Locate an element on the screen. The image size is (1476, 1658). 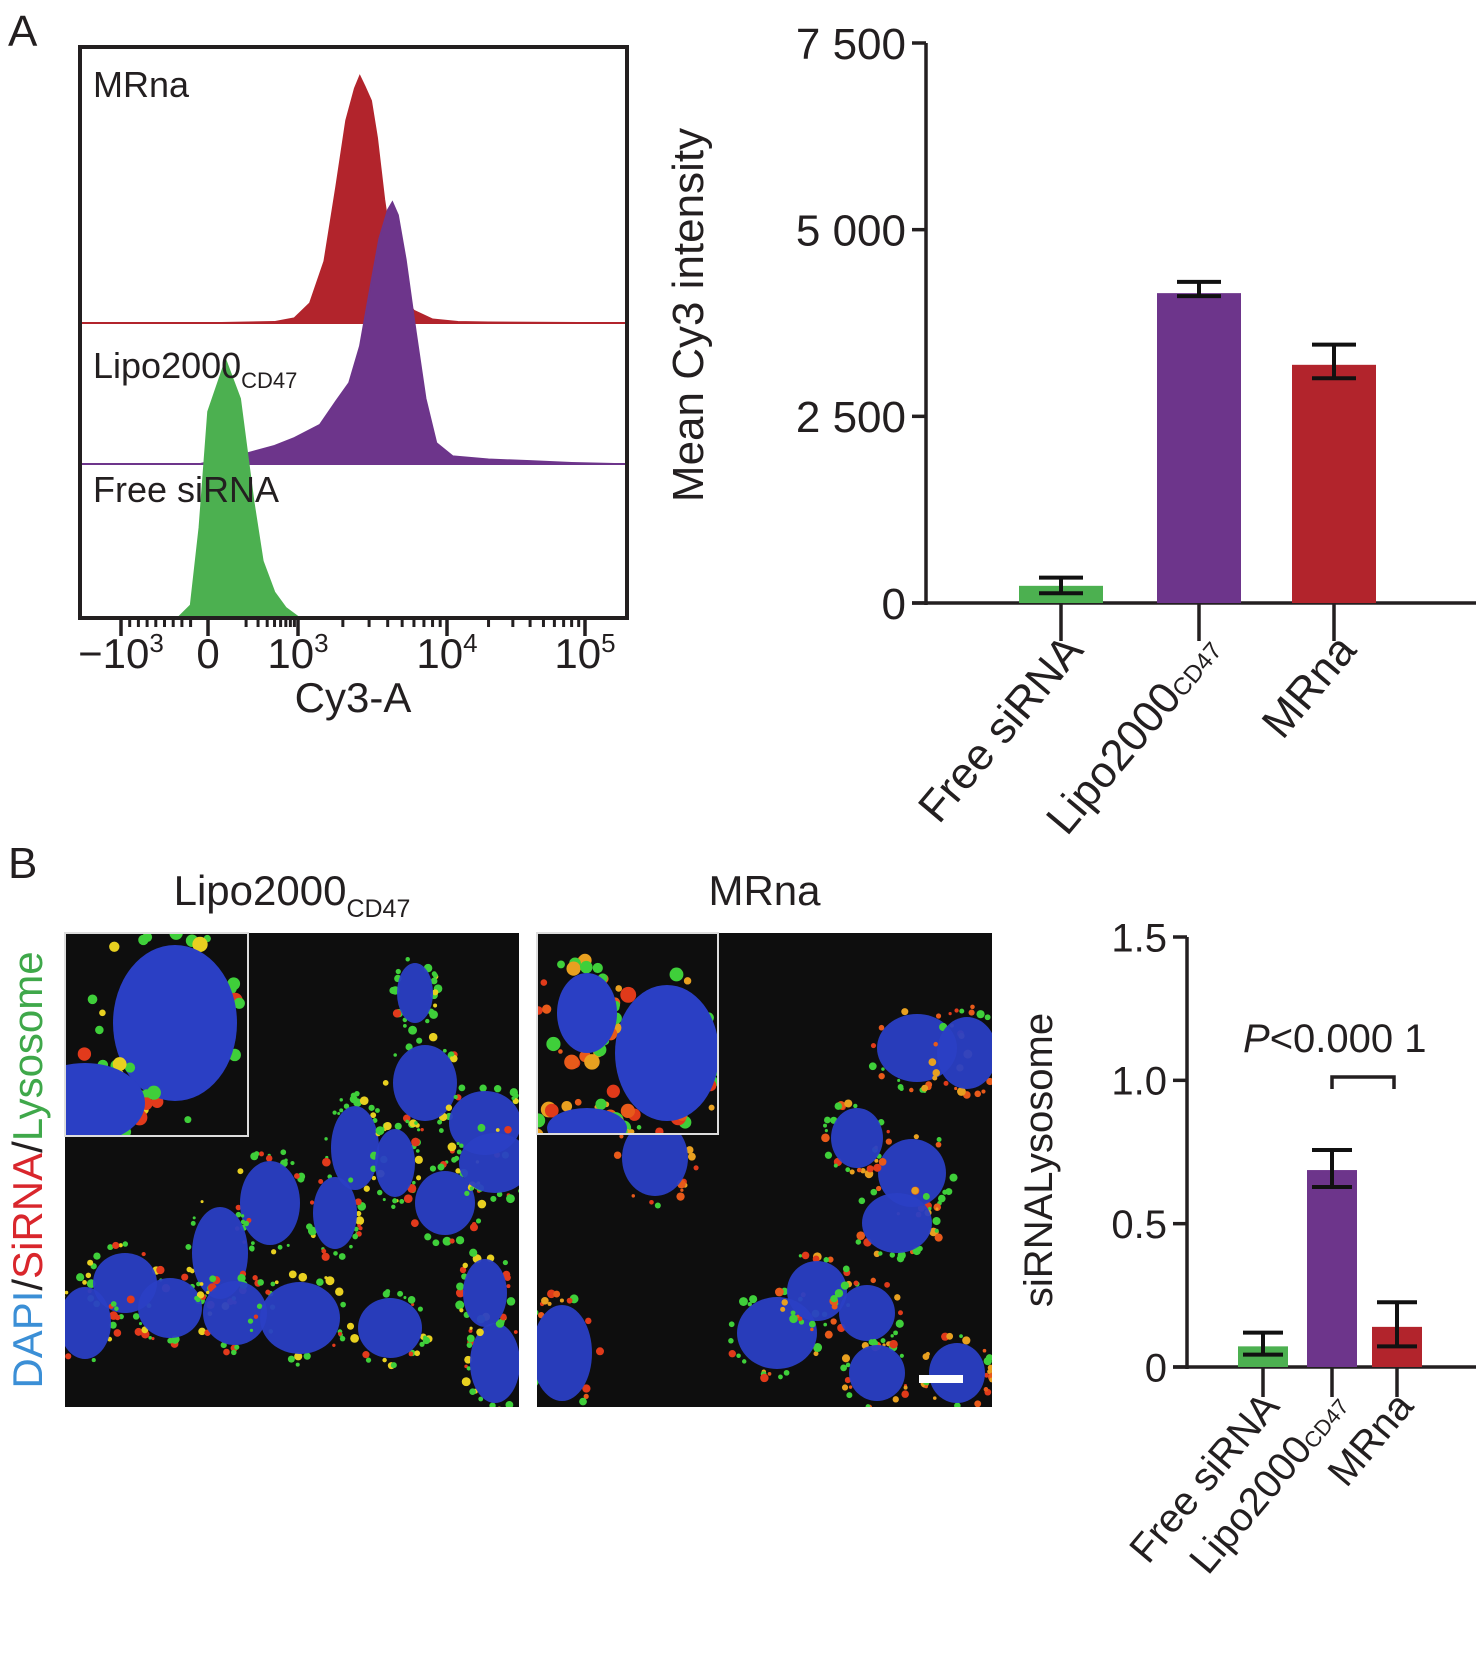
tick-base: −10 is located at coordinates (113, 653).